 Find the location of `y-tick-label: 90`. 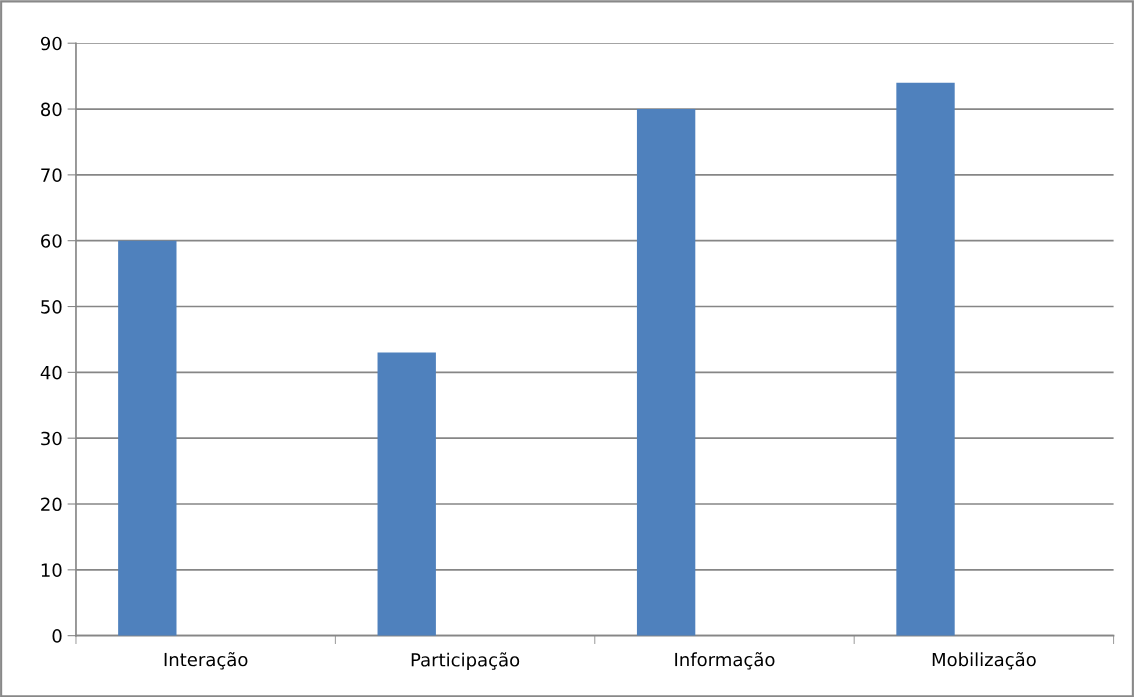

y-tick-label: 90 is located at coordinates (51, 43).